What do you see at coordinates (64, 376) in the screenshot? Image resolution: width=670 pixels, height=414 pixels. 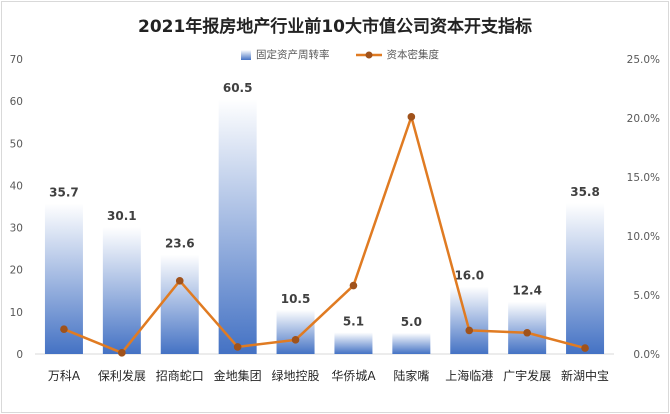 I see `x-tick-label: 万科A` at bounding box center [64, 376].